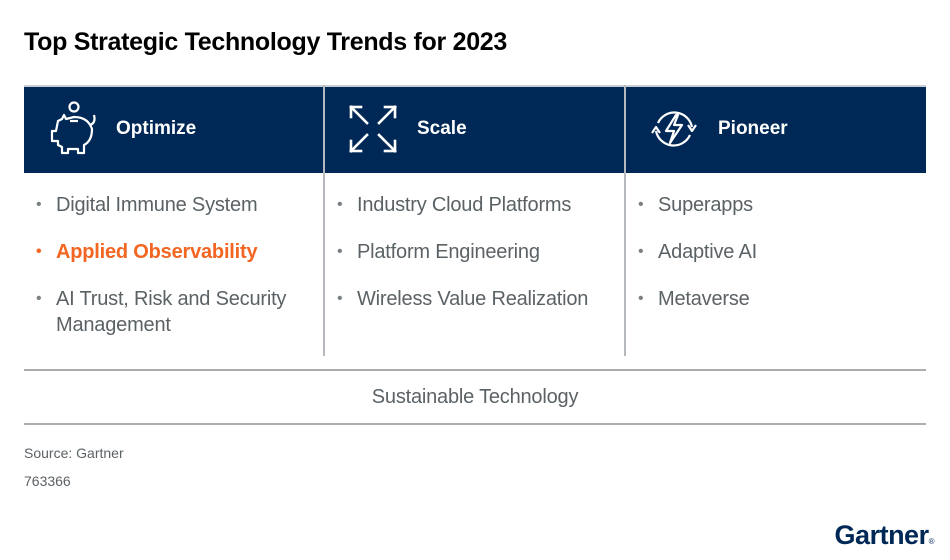 This screenshot has width=950, height=560. I want to click on refresh-lightning-icon, so click(674, 129).